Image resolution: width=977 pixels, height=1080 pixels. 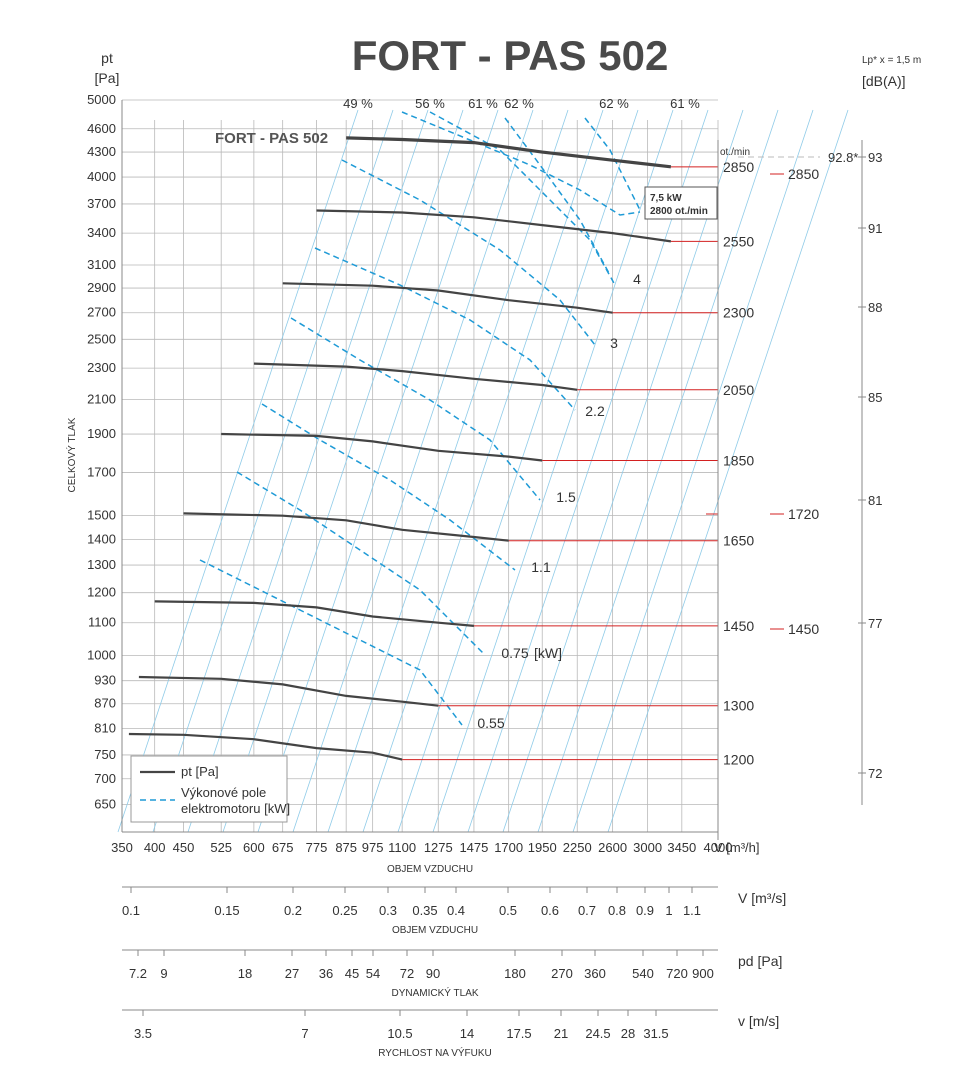 What do you see at coordinates (875, 157) in the screenshot?
I see `db-tick-label: 93` at bounding box center [875, 157].